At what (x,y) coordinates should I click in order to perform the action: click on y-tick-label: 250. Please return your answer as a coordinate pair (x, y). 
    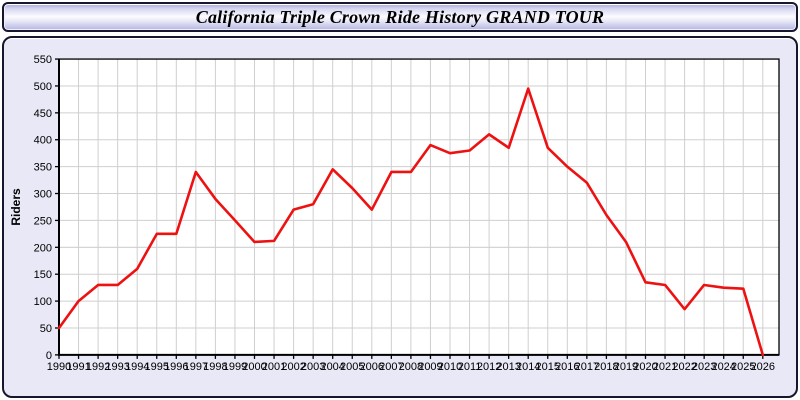
    Looking at the image, I should click on (43, 221).